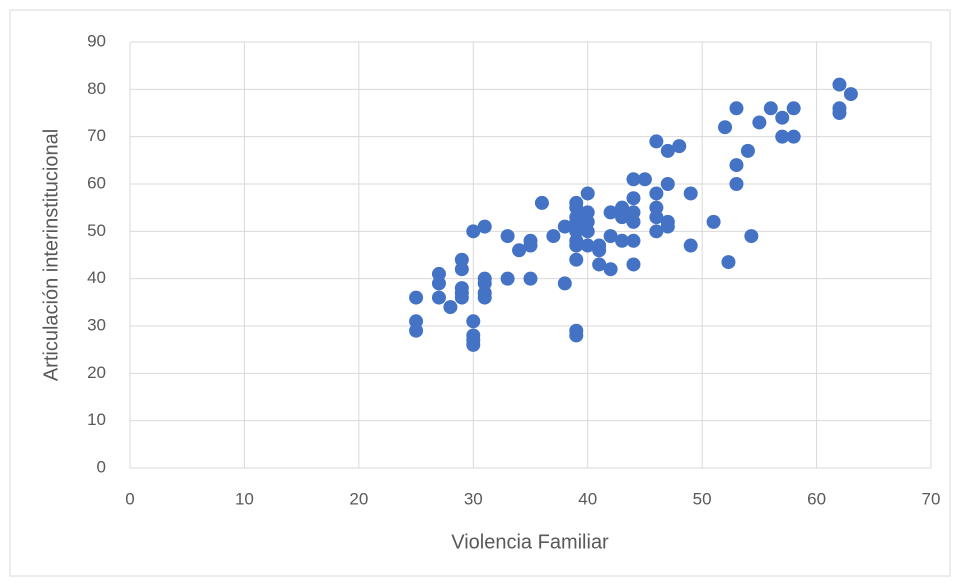 The width and height of the screenshot is (961, 586). I want to click on y-tick-label: 50, so click(96, 230).